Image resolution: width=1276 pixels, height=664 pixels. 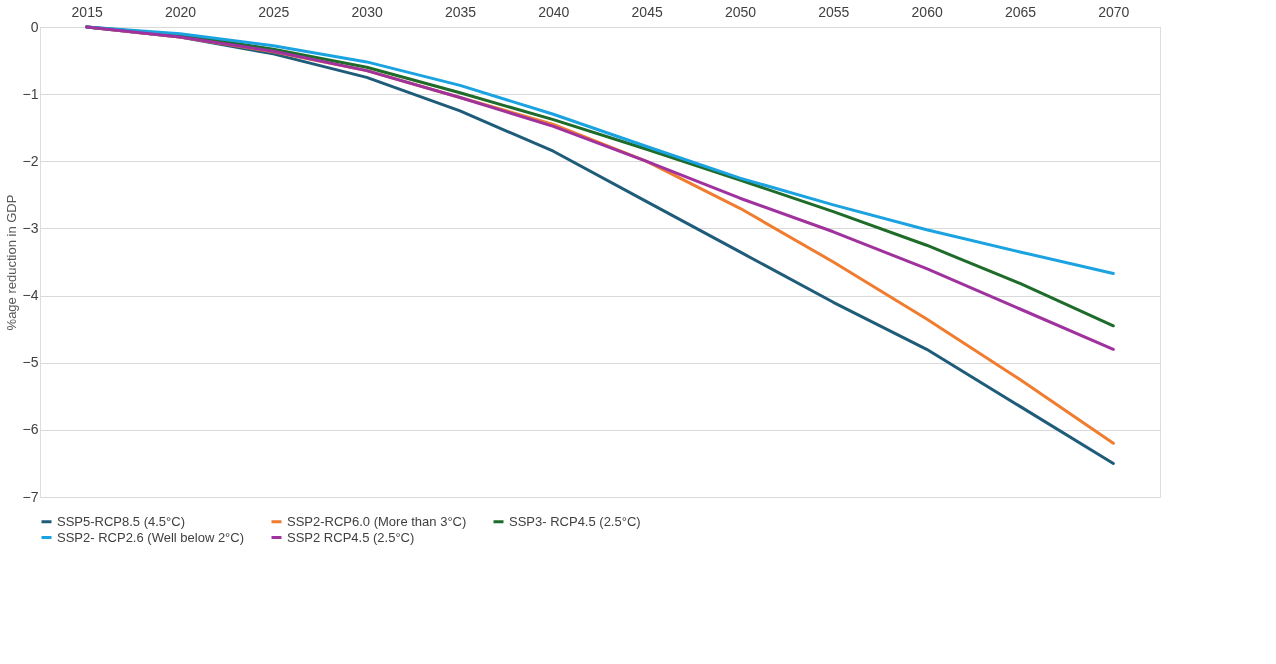 I want to click on x-tick-label: 2065, so click(x=1020, y=11).